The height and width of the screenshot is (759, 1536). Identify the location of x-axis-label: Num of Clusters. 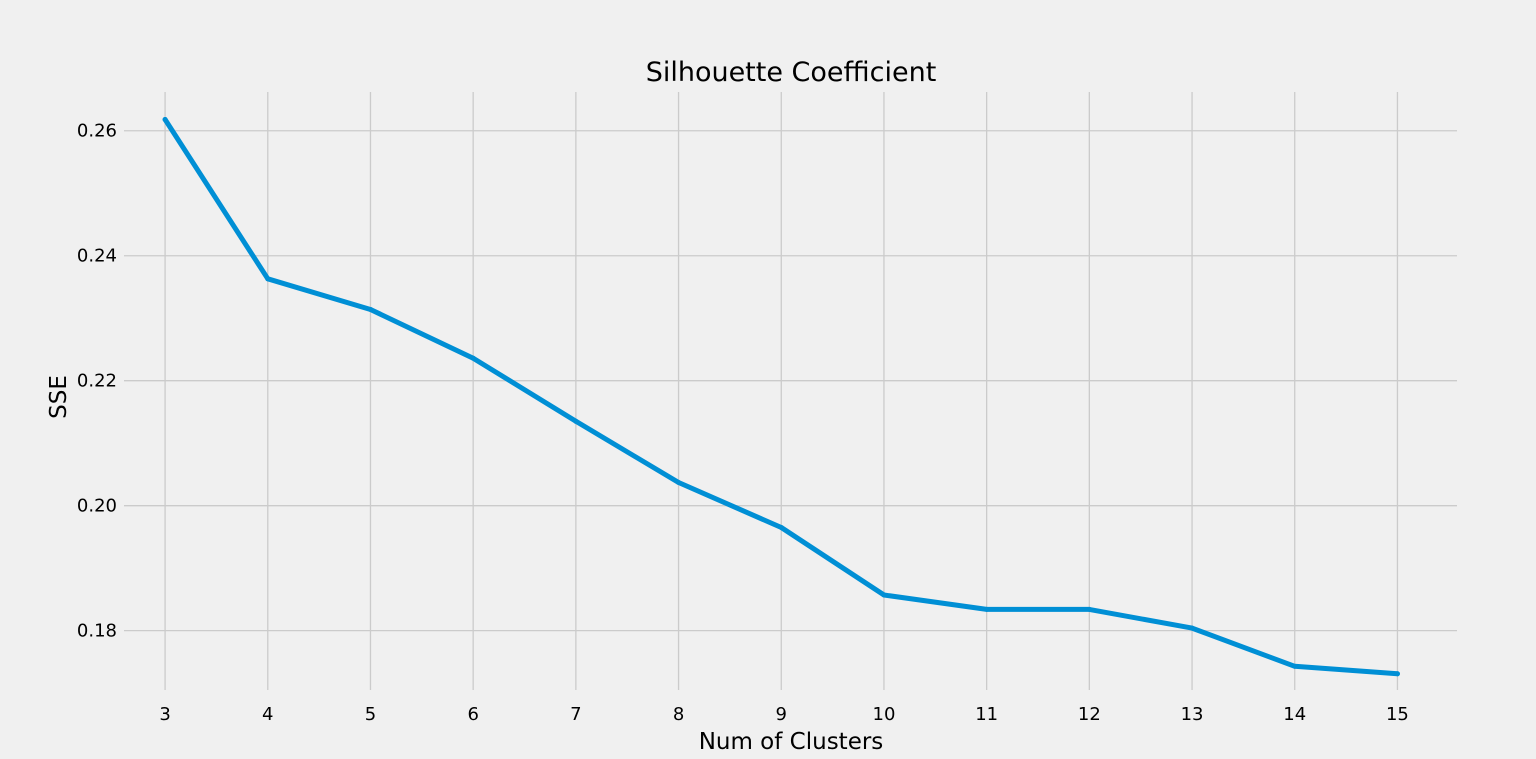
(791, 741).